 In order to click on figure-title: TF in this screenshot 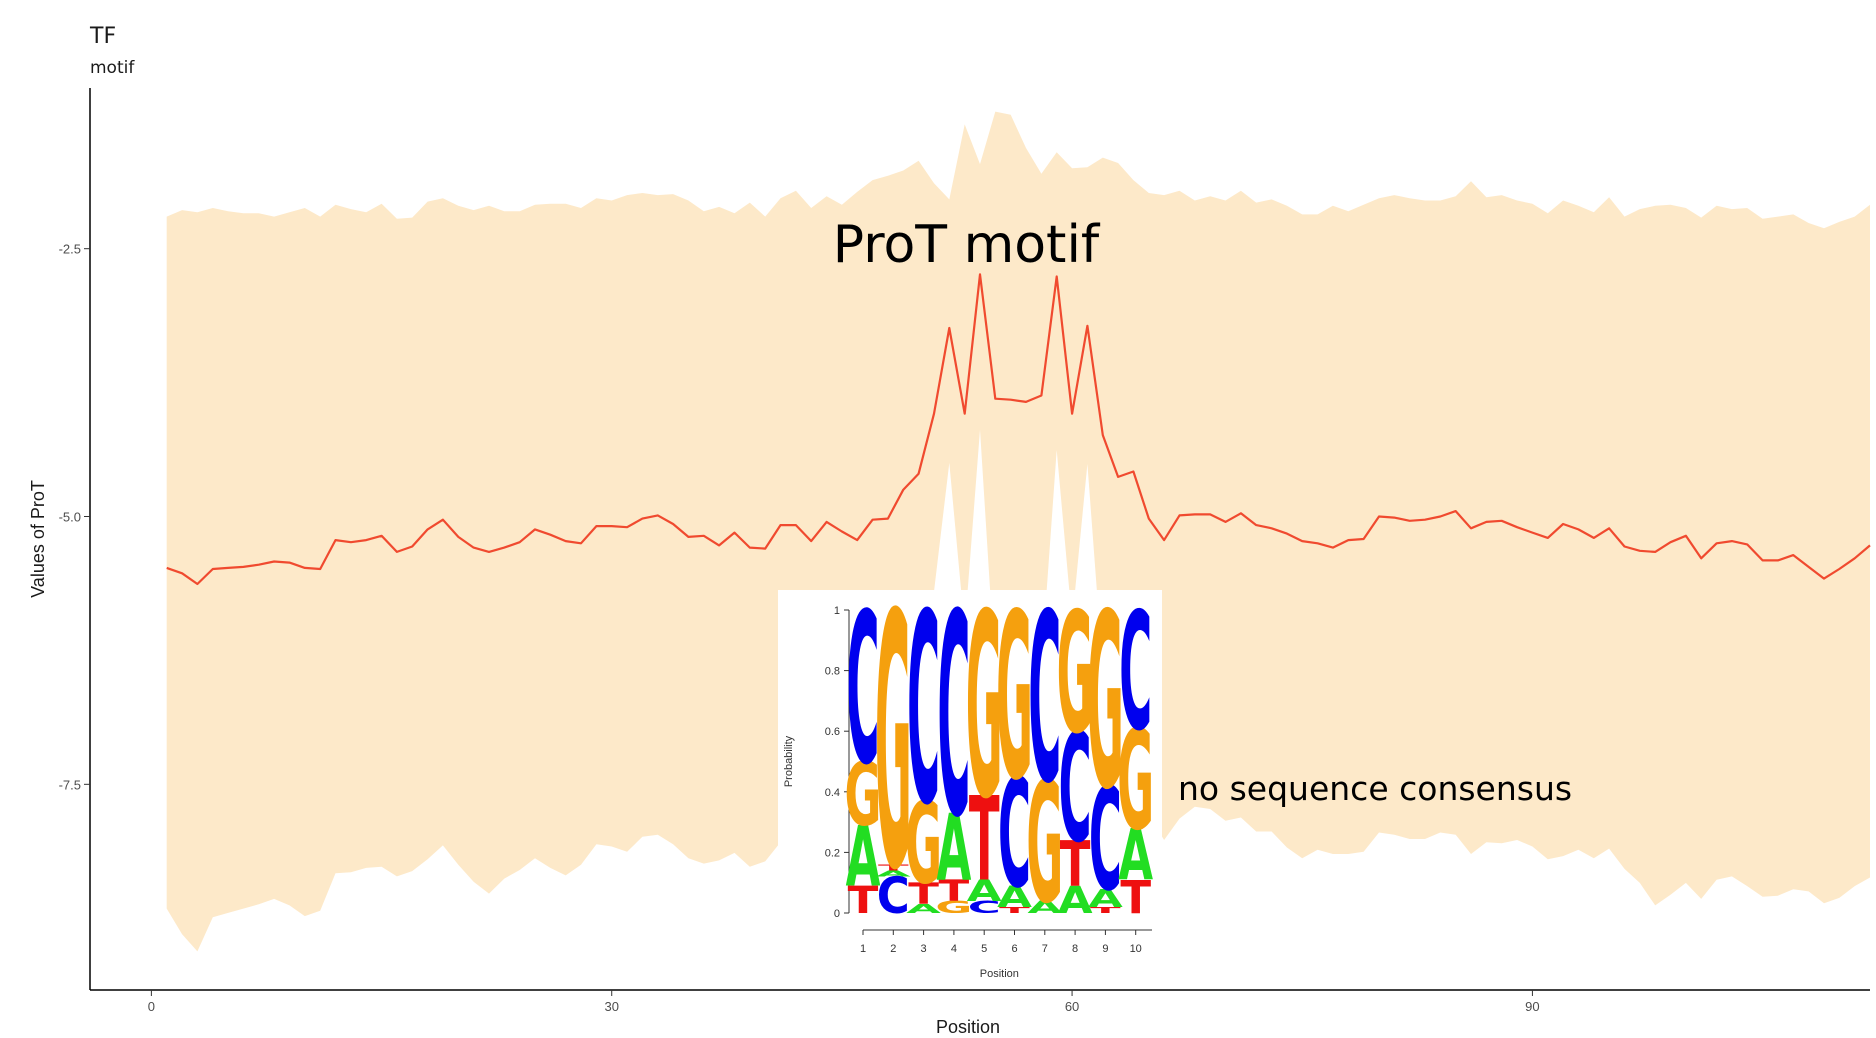, I will do `click(103, 36)`.